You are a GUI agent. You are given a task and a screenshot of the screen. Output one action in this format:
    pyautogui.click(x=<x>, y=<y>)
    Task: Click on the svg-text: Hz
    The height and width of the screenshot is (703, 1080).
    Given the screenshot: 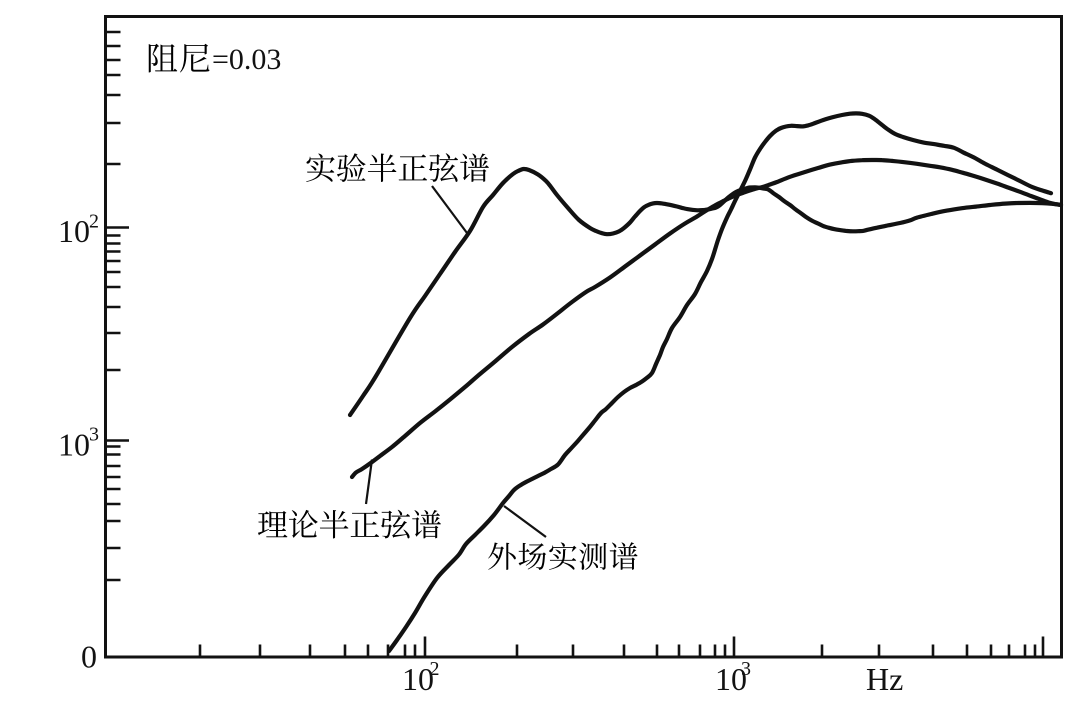 What is the action you would take?
    pyautogui.click(x=884, y=679)
    